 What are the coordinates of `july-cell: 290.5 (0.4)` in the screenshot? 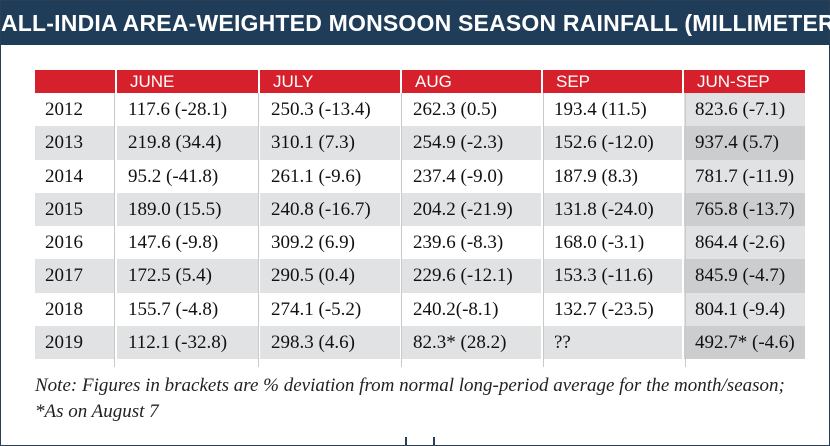 It's located at (329, 276).